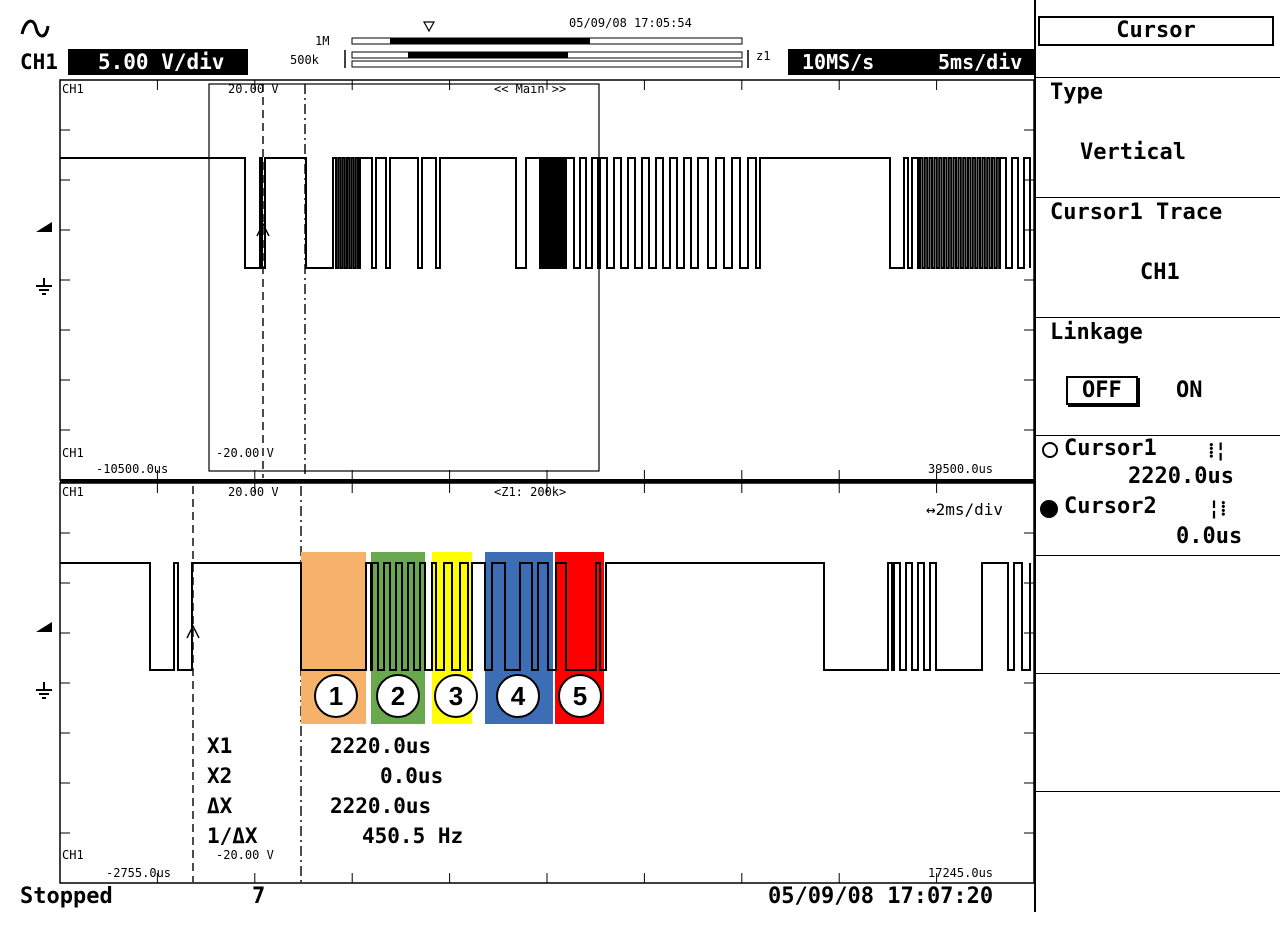  What do you see at coordinates (965, 509) in the screenshot?
I see `zoom-div: ↔2ms/div` at bounding box center [965, 509].